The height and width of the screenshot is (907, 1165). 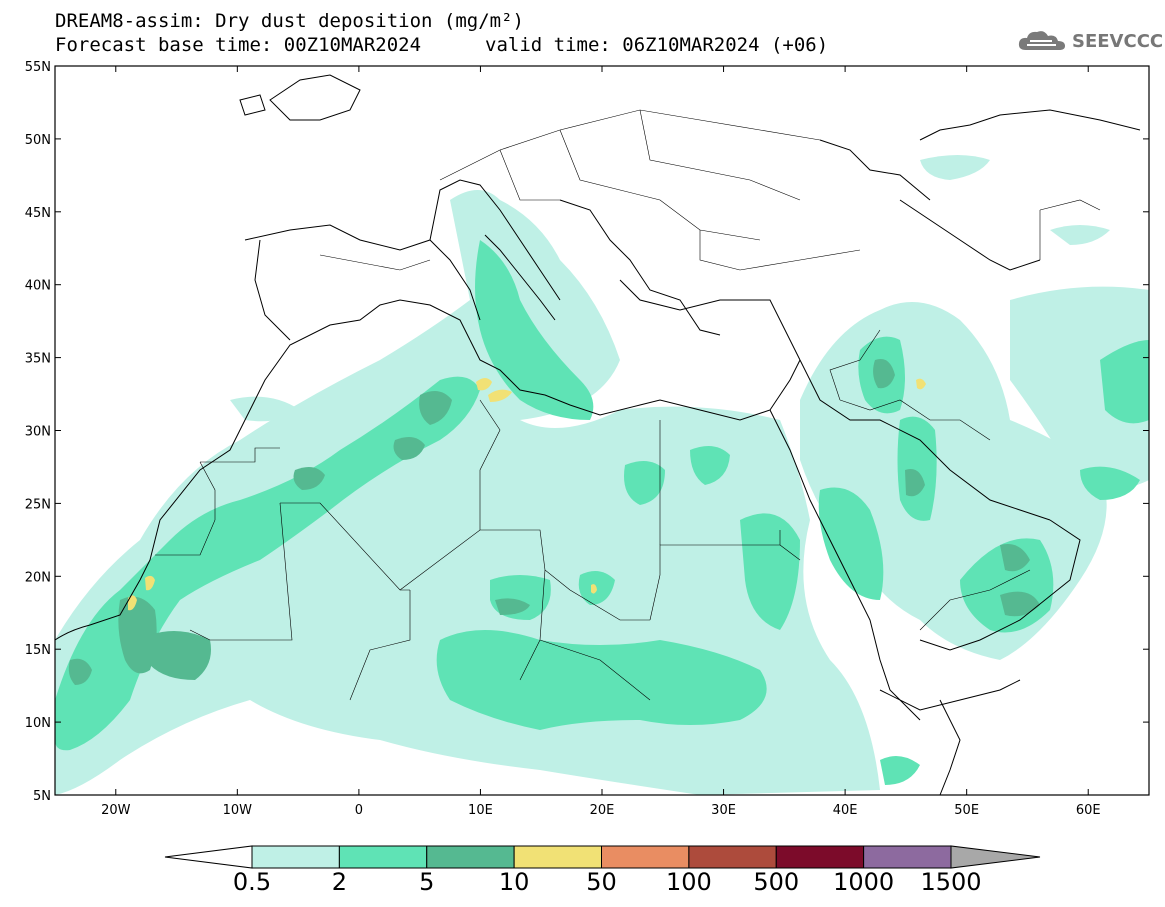 I want to click on lon-tick-label: 60E, so click(x=1088, y=810).